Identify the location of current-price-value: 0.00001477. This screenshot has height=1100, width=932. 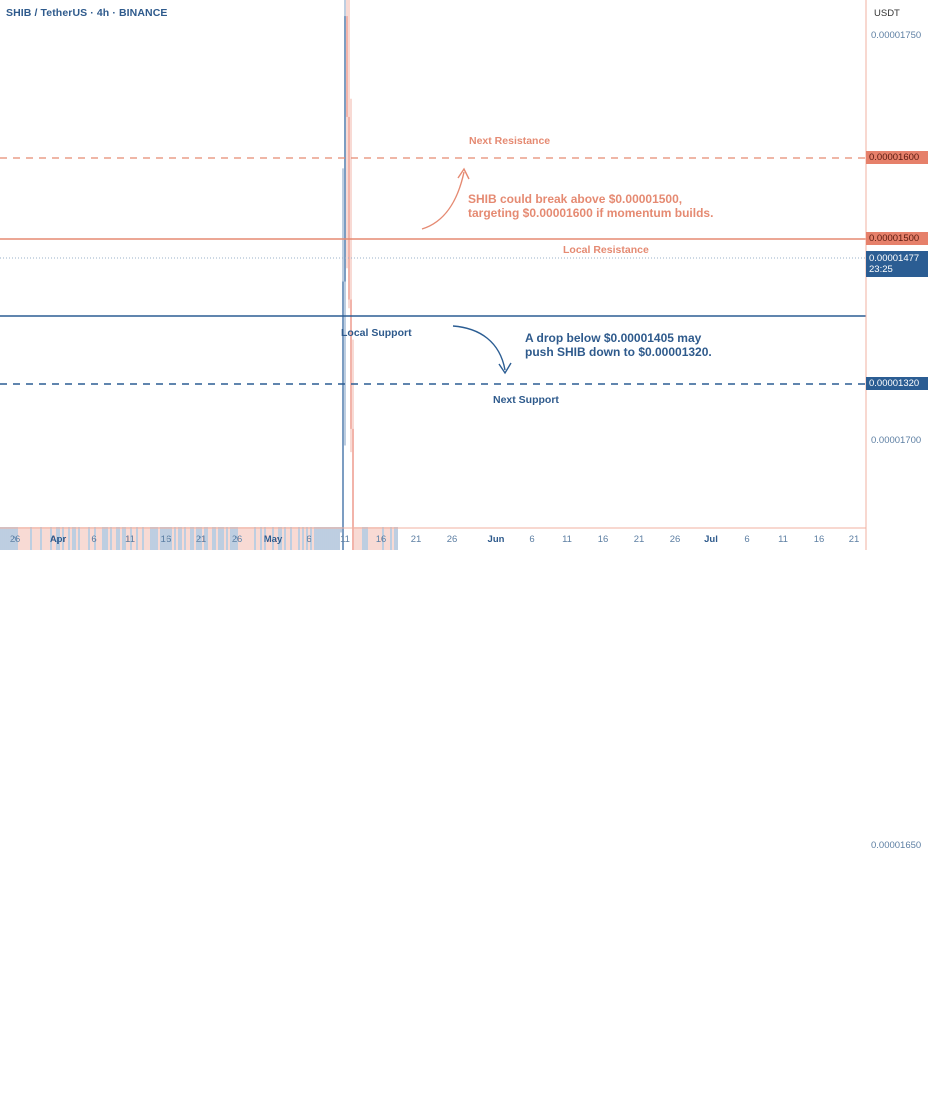
(894, 258).